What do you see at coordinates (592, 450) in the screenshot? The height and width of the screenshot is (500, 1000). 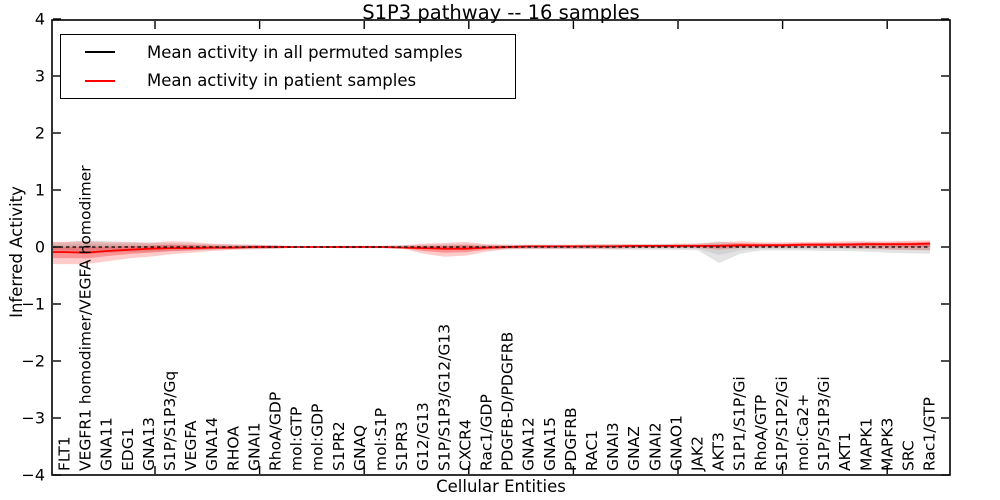 I see `x-tick-label: RAC1` at bounding box center [592, 450].